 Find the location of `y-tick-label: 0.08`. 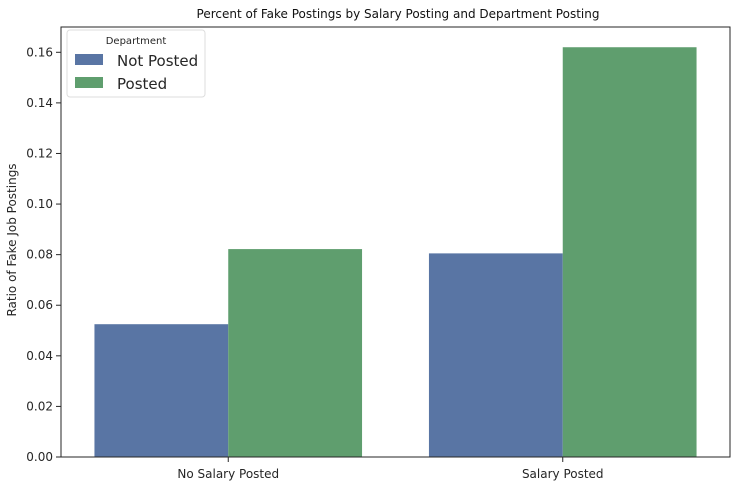

y-tick-label: 0.08 is located at coordinates (39, 255).